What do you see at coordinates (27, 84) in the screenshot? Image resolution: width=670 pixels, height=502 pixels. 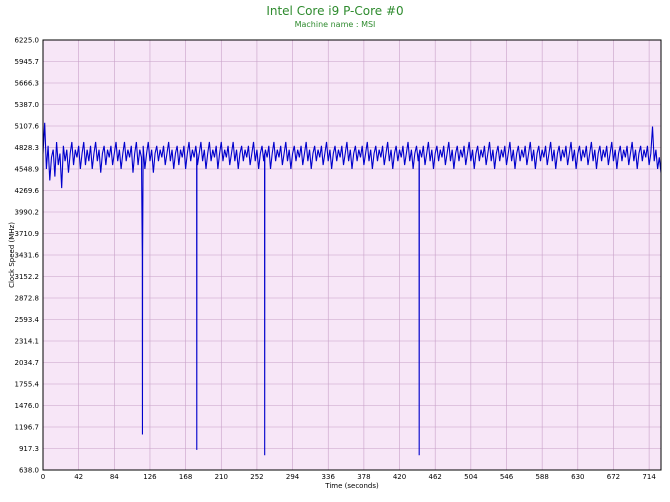 I see `y-tick-label: 5666.3` at bounding box center [27, 84].